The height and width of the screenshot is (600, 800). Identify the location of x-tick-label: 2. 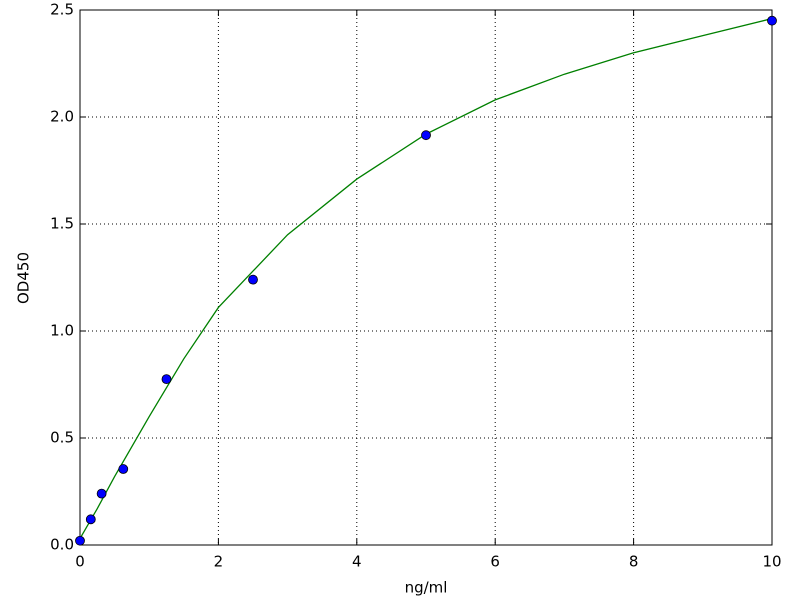
(219, 562).